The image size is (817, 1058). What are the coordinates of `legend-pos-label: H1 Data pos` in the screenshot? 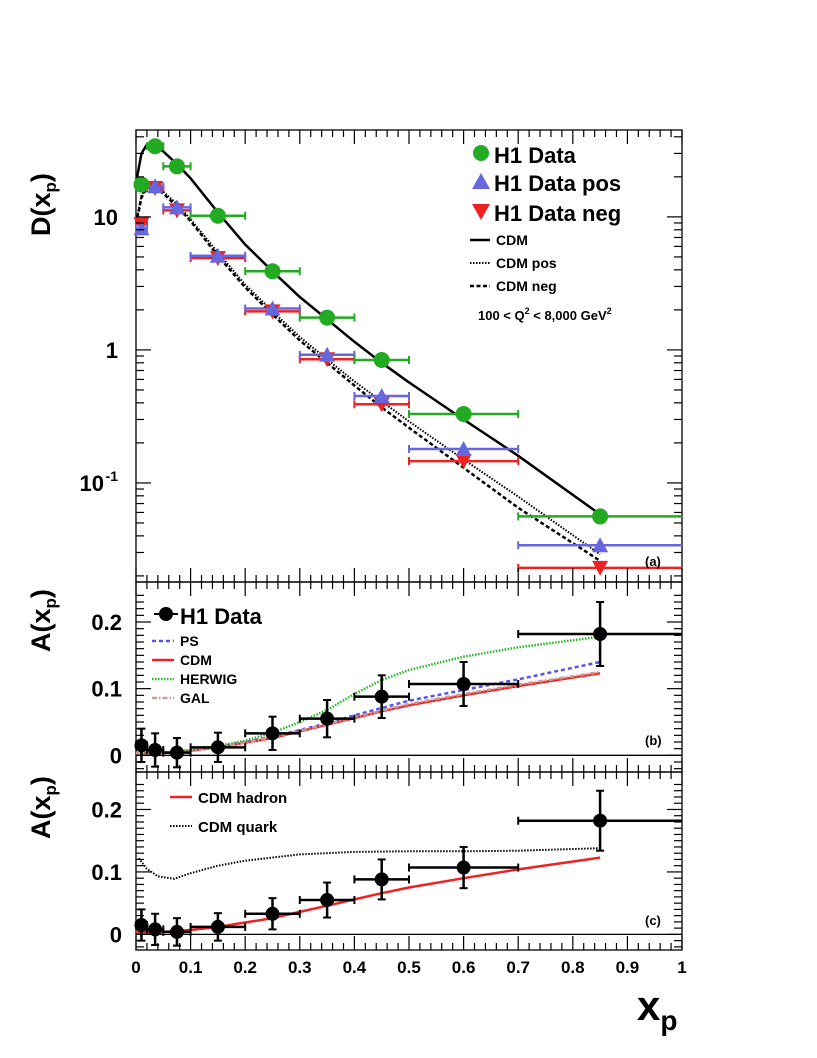 It's located at (557, 183).